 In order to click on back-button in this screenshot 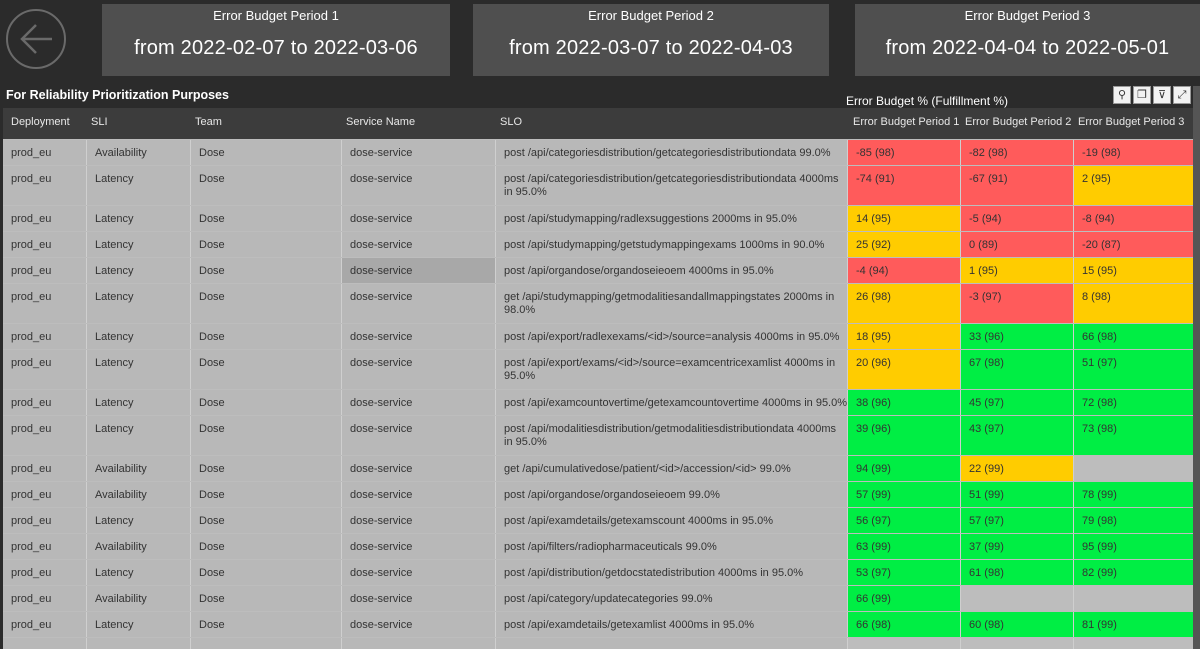, I will do `click(36, 39)`.